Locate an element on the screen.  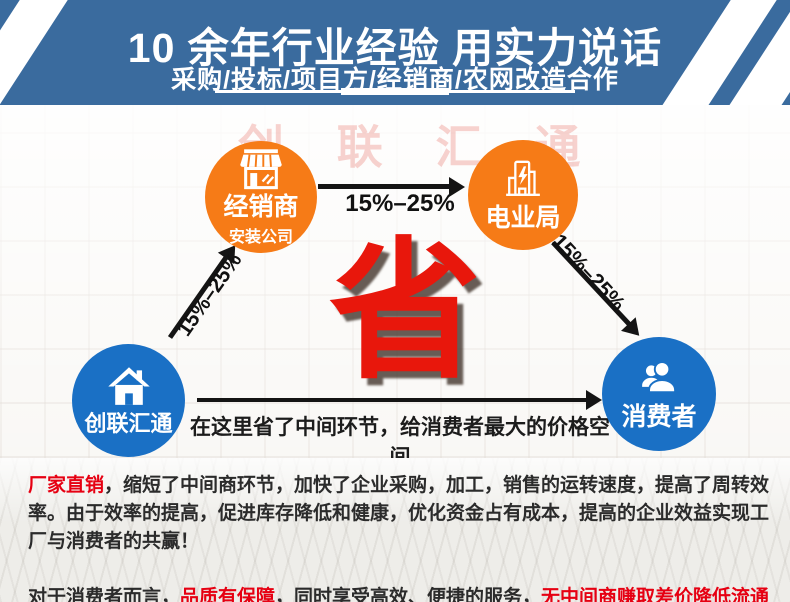
node-dealer-sublabel: 安装公司 is located at coordinates (260, 238).